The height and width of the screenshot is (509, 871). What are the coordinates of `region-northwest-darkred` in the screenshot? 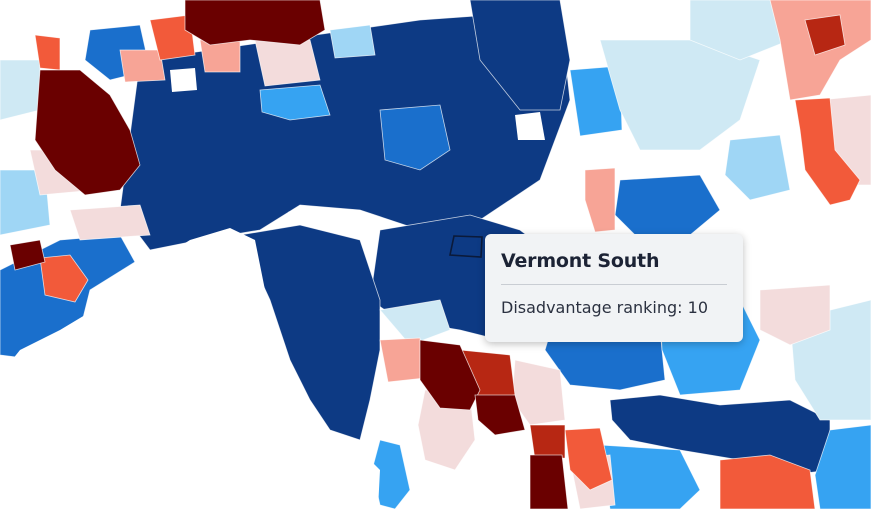 It's located at (87, 132).